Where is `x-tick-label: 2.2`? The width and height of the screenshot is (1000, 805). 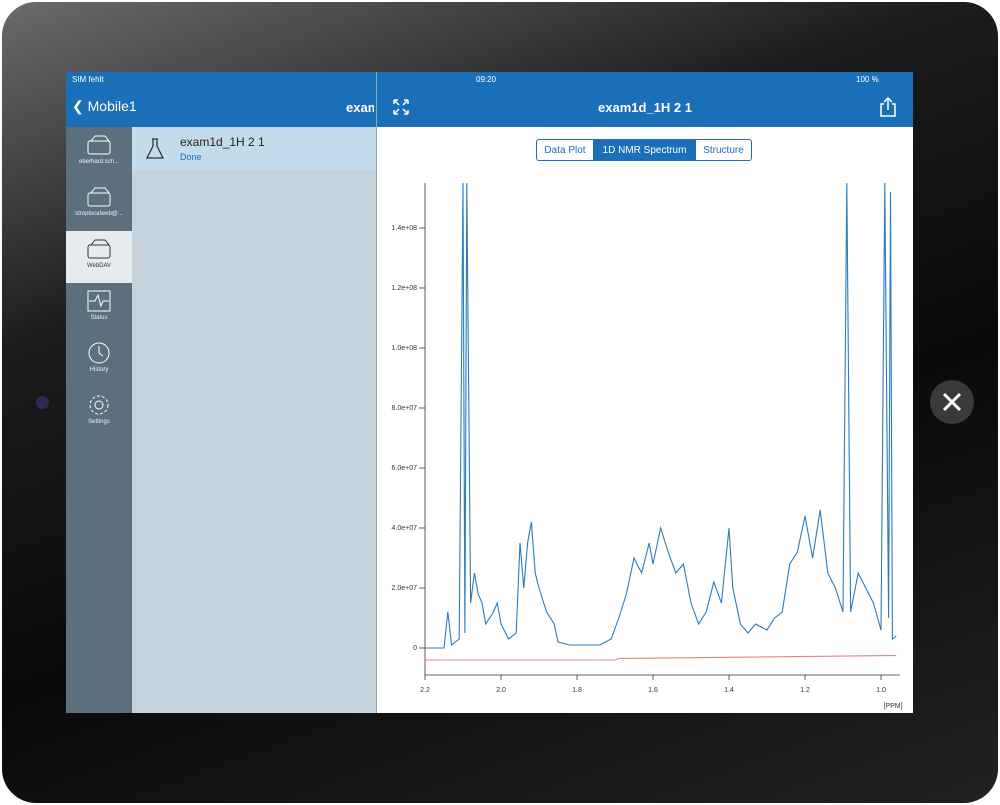
x-tick-label: 2.2 is located at coordinates (425, 690).